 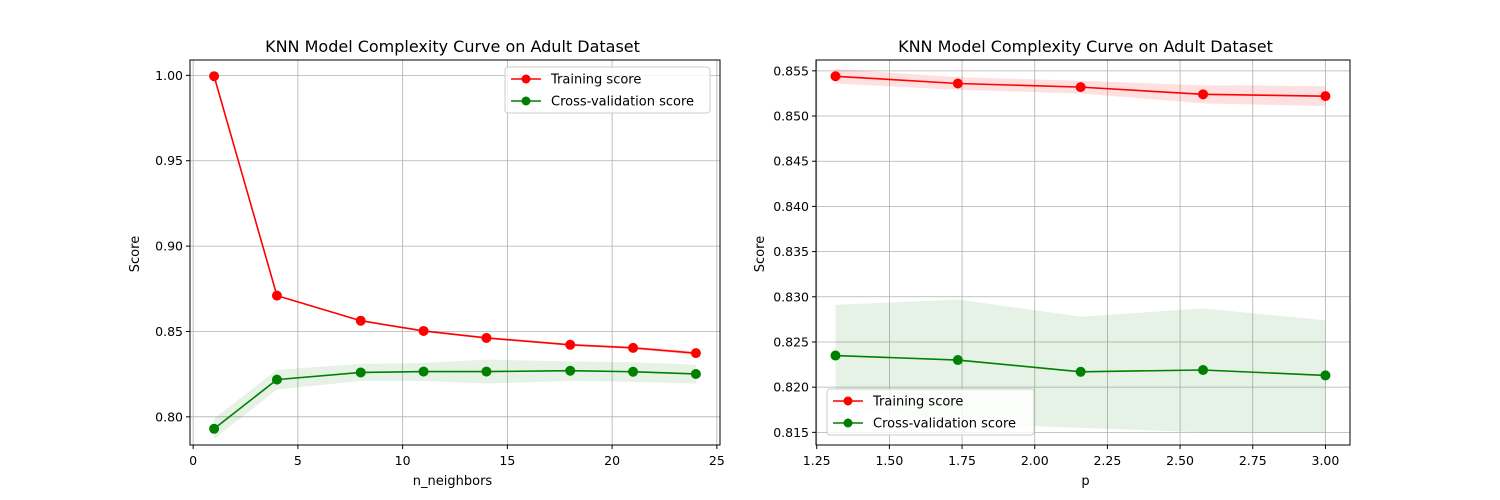 I want to click on x-tick-label: 10, so click(x=403, y=460).